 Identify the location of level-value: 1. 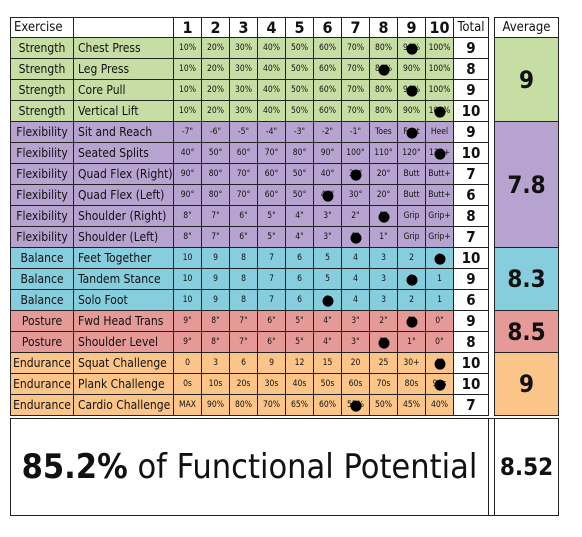
(439, 279).